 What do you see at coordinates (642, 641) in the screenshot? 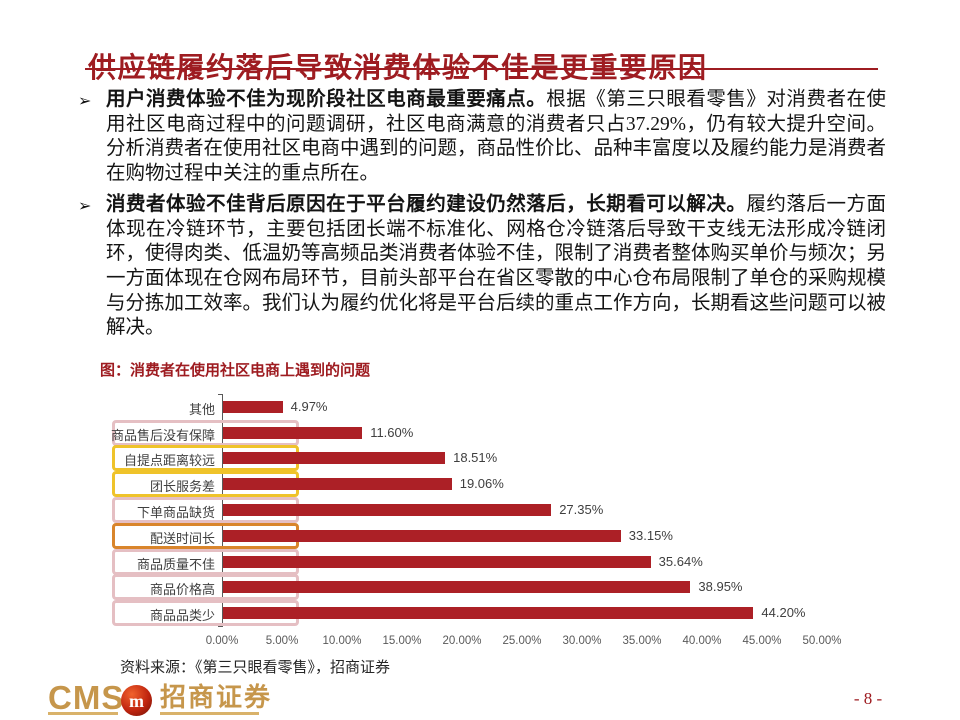
I see `x-axis-label: 35.00%` at bounding box center [642, 641].